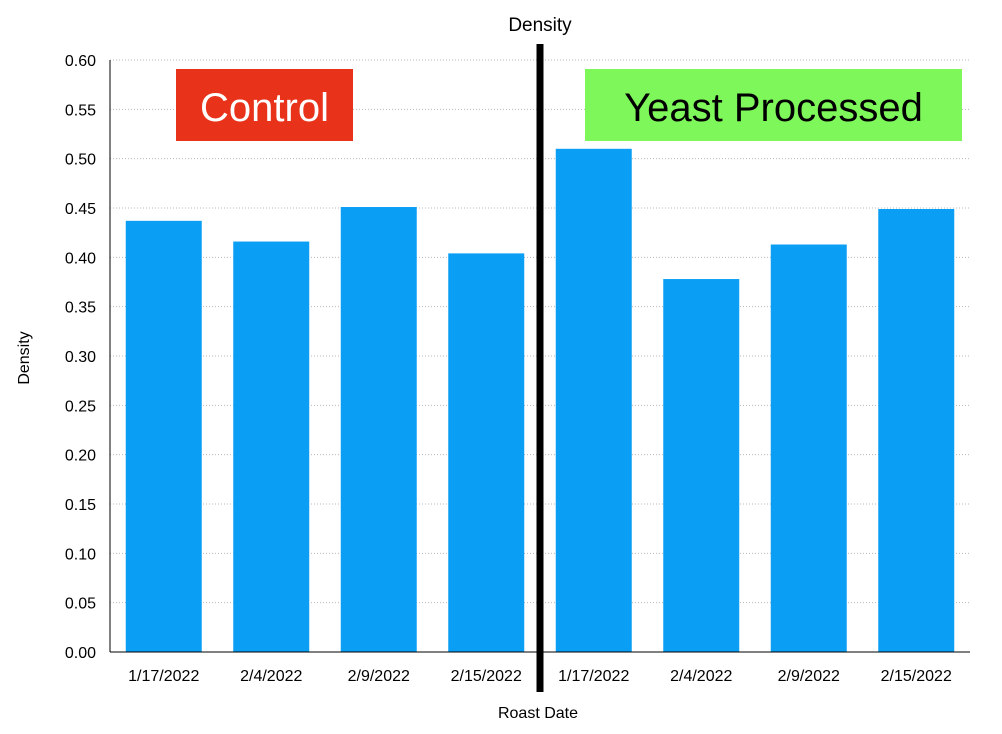 The image size is (1002, 734). Describe the element at coordinates (80, 653) in the screenshot. I see `y-tick-label: 0.00` at that location.